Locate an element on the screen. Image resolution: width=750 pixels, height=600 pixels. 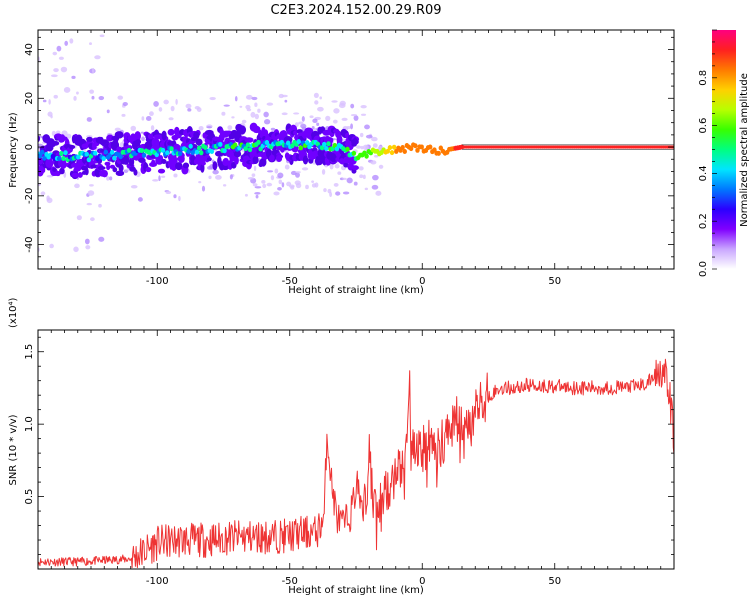
y-tick-label: 0 is located at coordinates (29, 147).